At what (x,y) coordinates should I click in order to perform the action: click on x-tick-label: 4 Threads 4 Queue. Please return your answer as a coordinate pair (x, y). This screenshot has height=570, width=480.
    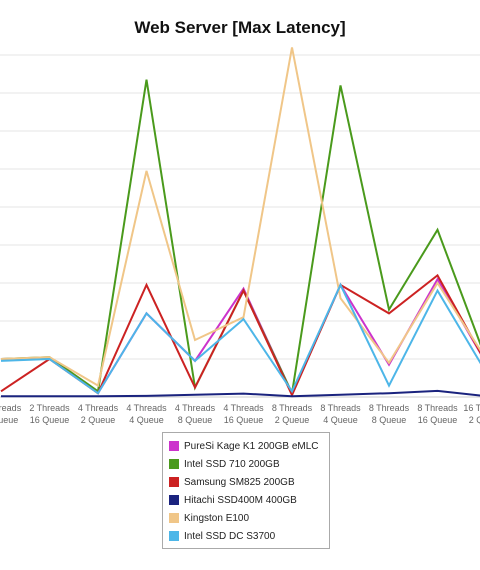
    Looking at the image, I should click on (146, 414).